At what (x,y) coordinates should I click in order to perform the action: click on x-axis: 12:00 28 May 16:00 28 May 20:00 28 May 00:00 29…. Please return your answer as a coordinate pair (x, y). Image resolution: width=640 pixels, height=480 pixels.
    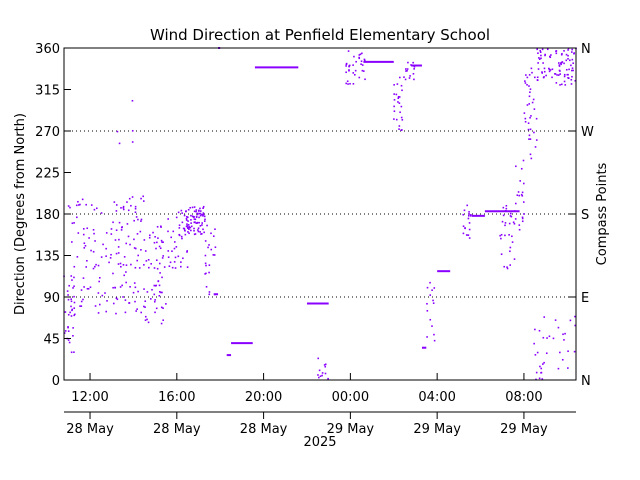
    Looking at the image, I should click on (320, 405).